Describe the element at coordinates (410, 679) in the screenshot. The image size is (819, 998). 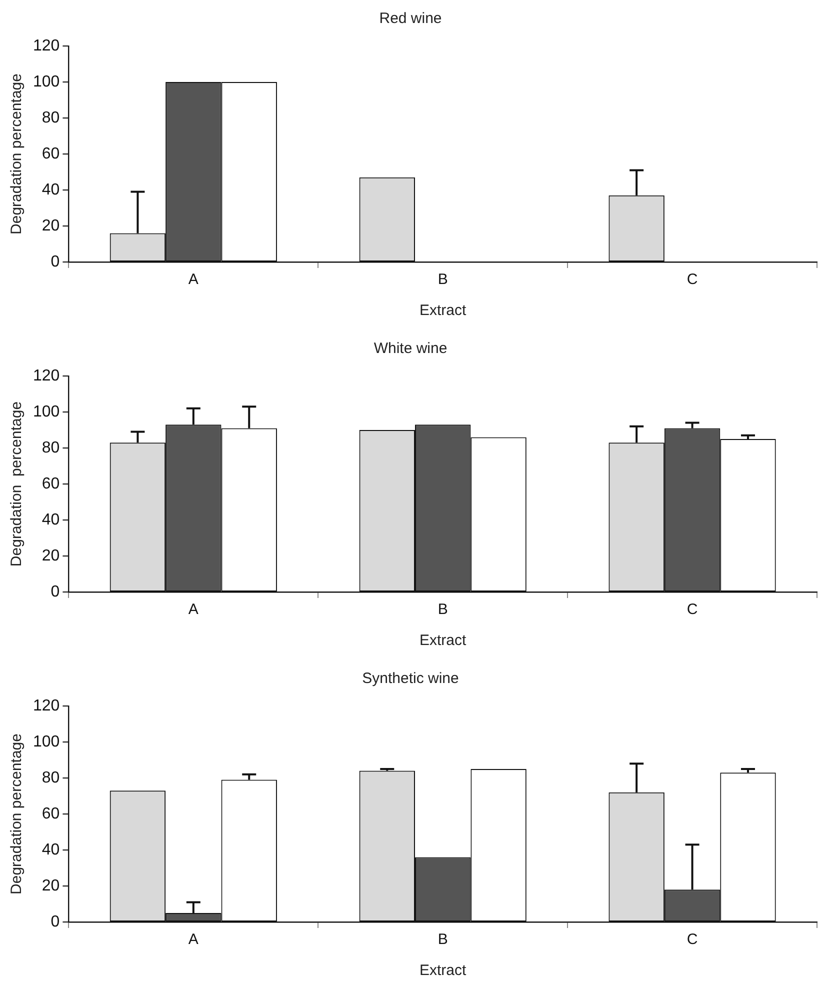
I see `chart-title: Synthetic wine` at that location.